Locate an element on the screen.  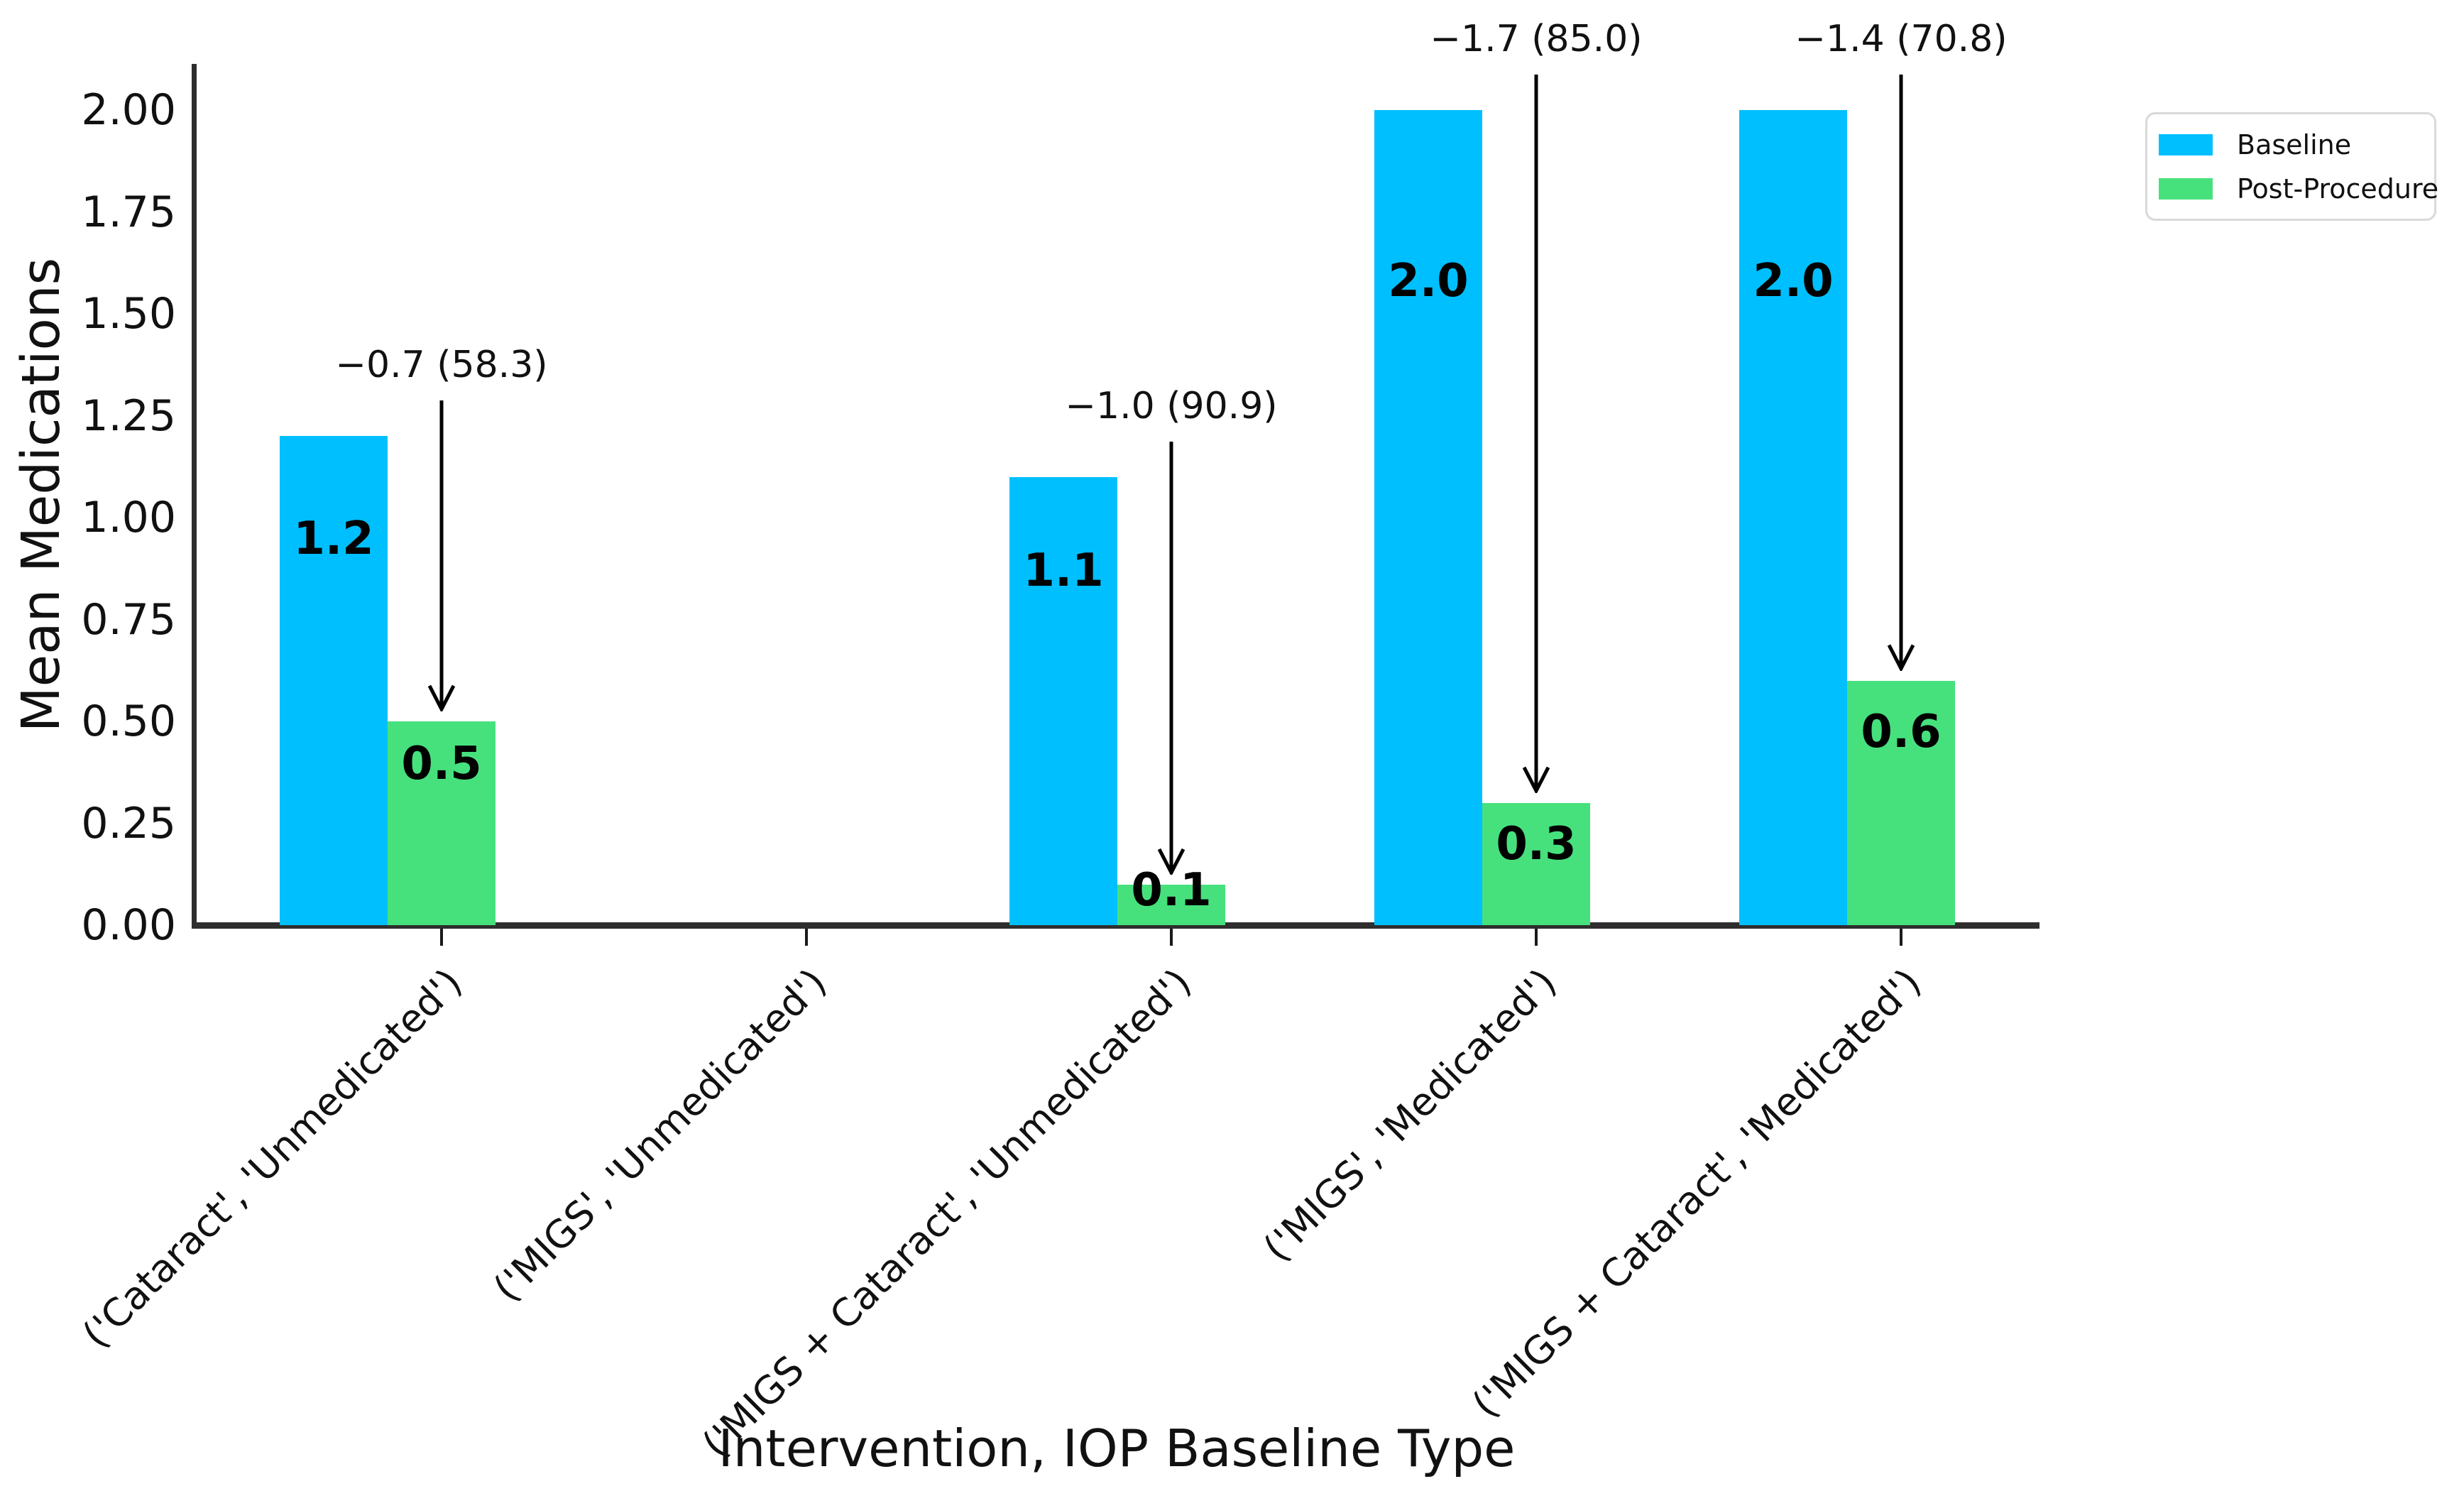
y-tick-label: 0.00 is located at coordinates (128, 925).